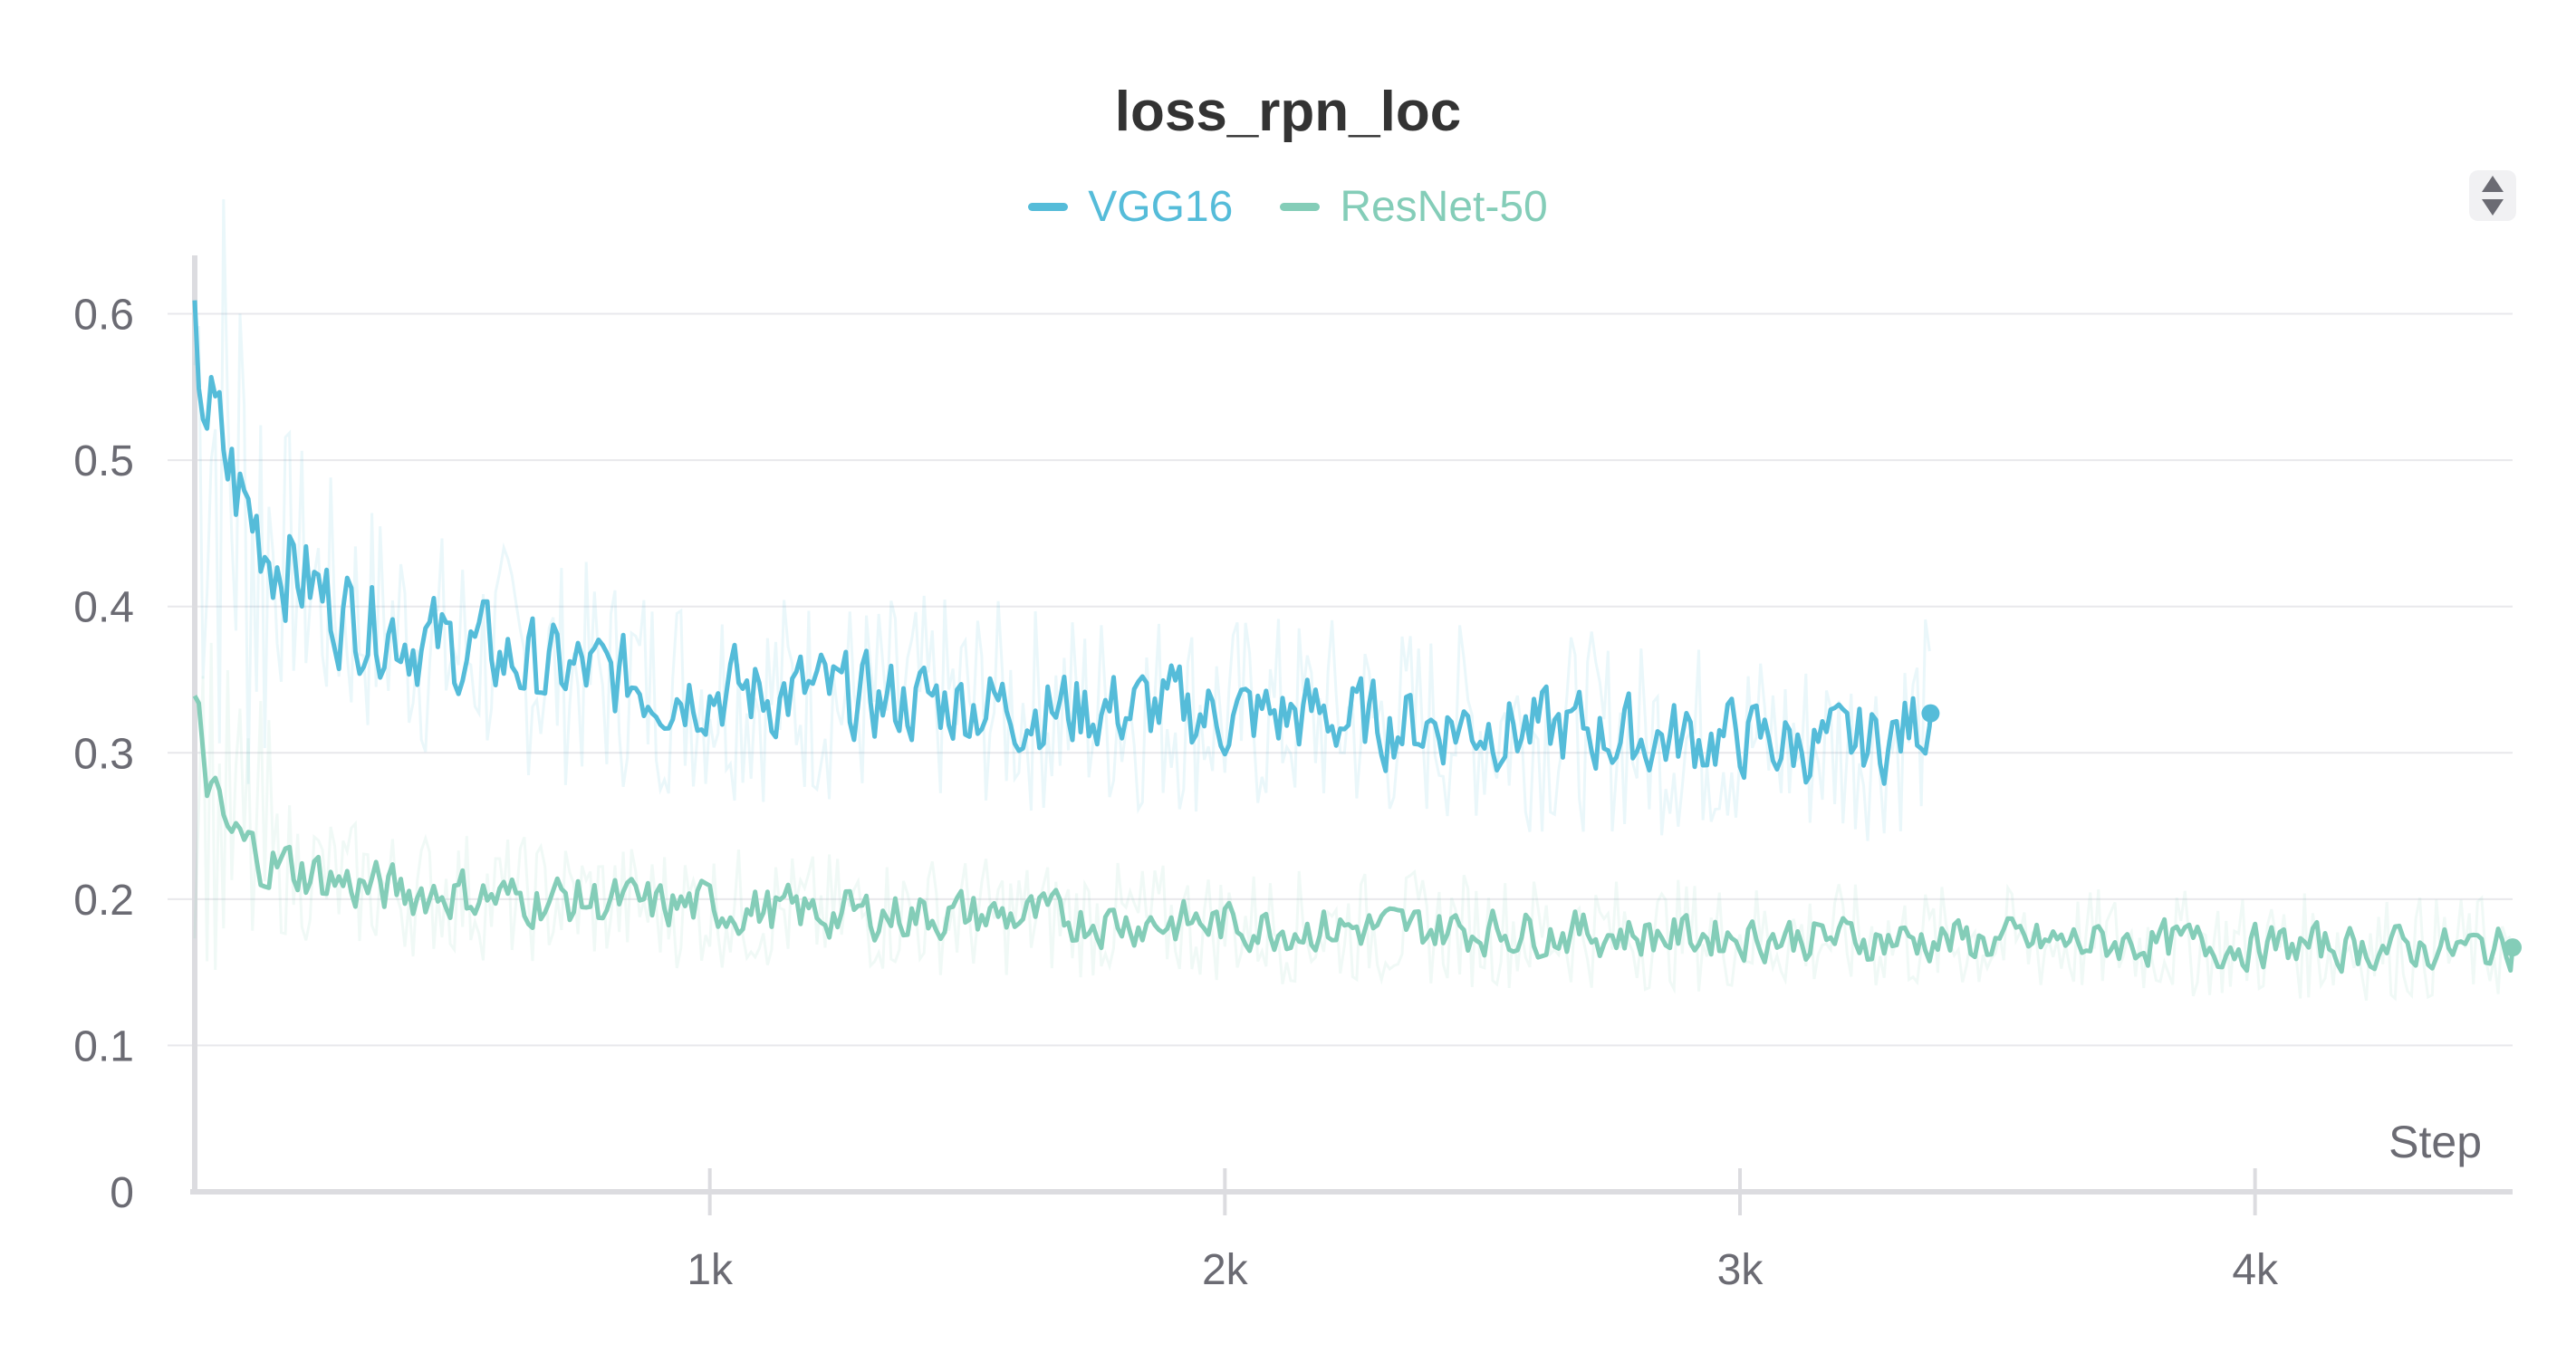 This screenshot has height=1353, width=2576. I want to click on chart-legend: VGG16 ResNet-50, so click(1288, 202).